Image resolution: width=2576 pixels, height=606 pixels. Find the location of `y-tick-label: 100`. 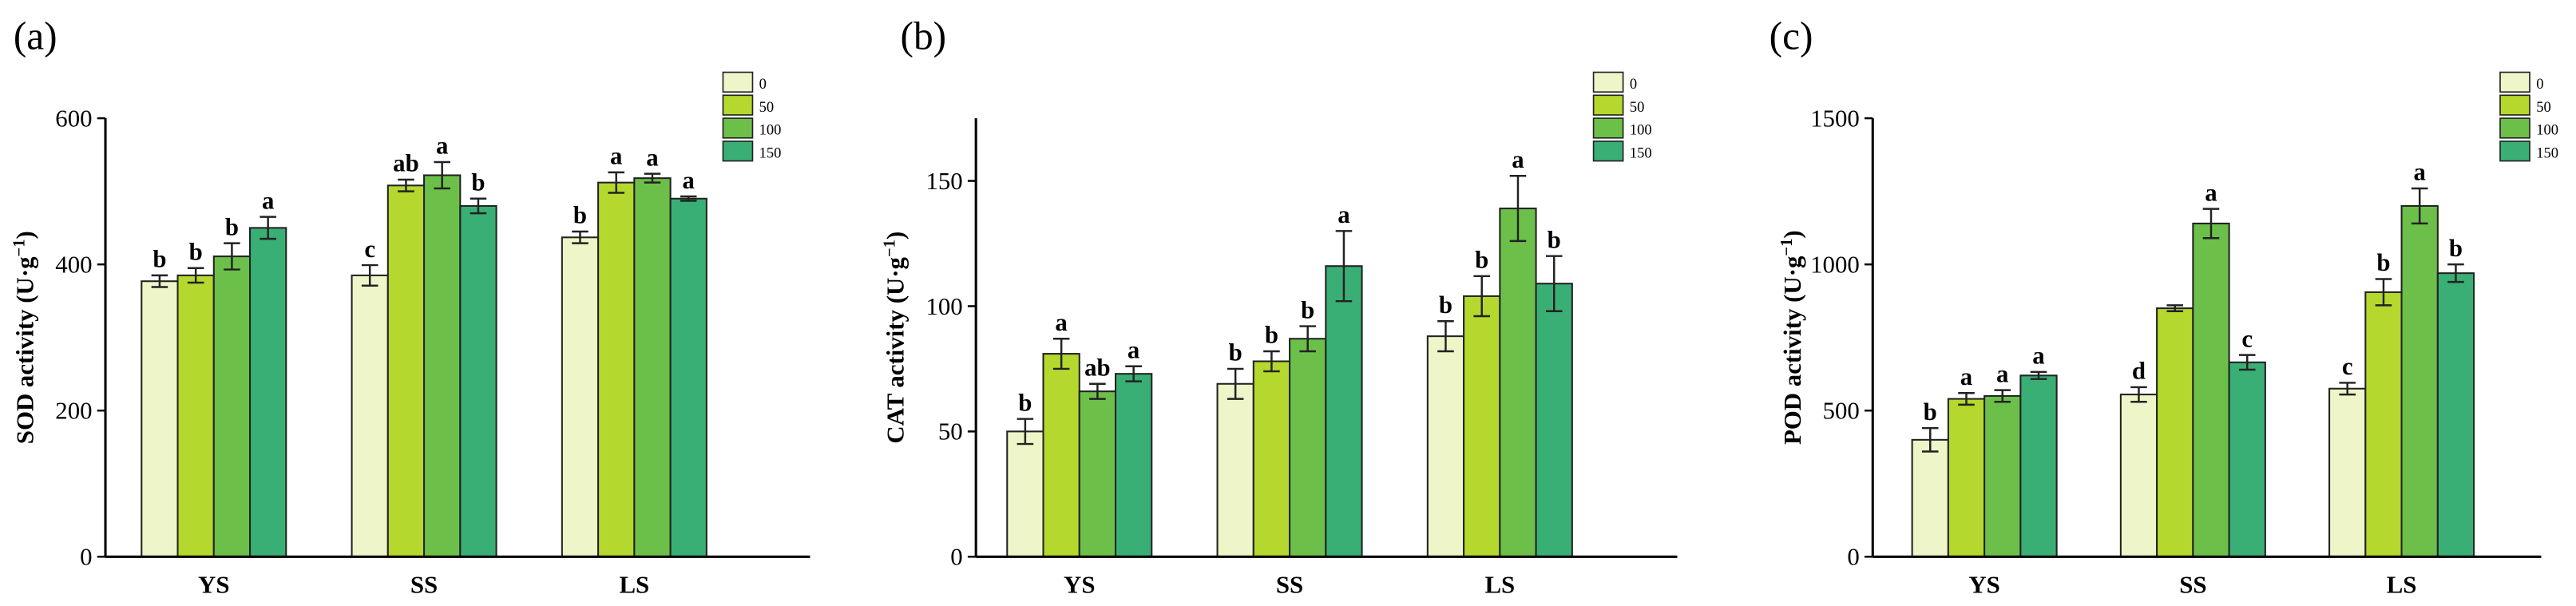

y-tick-label: 100 is located at coordinates (943, 306).